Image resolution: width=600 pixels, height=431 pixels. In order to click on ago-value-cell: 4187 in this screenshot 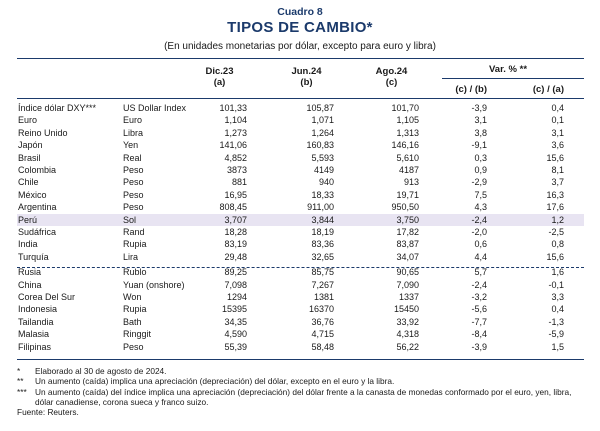, I will do `click(408, 170)`.